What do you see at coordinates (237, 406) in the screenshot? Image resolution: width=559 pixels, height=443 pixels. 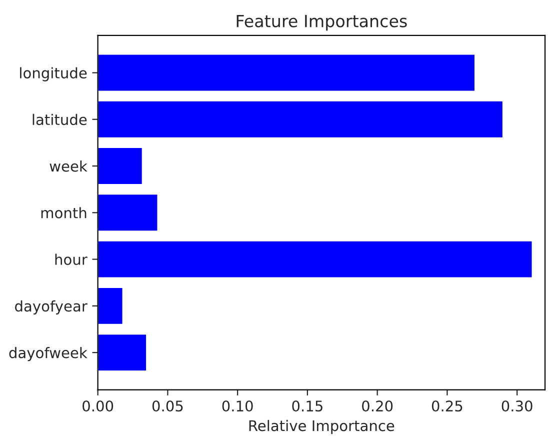 I see `x-tick-label: 0.10` at bounding box center [237, 406].